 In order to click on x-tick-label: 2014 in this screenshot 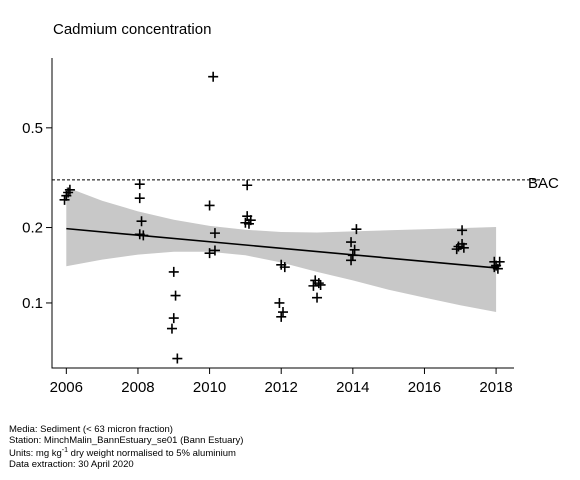, I will do `click(352, 387)`.